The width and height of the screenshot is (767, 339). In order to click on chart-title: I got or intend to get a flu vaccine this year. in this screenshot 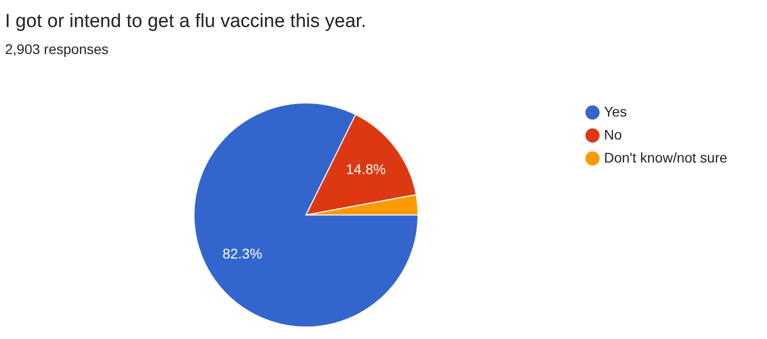, I will do `click(185, 21)`.